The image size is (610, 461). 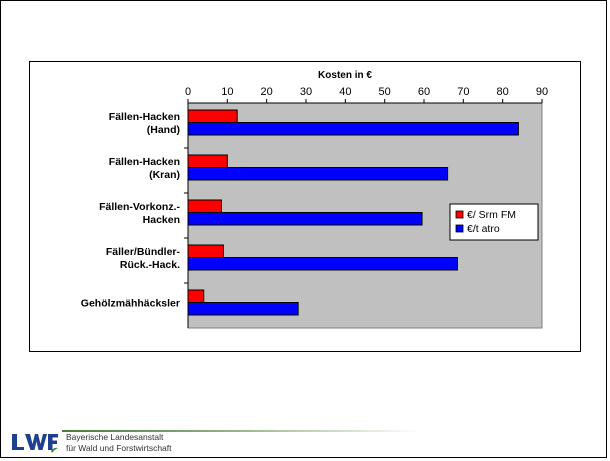 What do you see at coordinates (164, 175) in the screenshot?
I see `category-label: (Kran)` at bounding box center [164, 175].